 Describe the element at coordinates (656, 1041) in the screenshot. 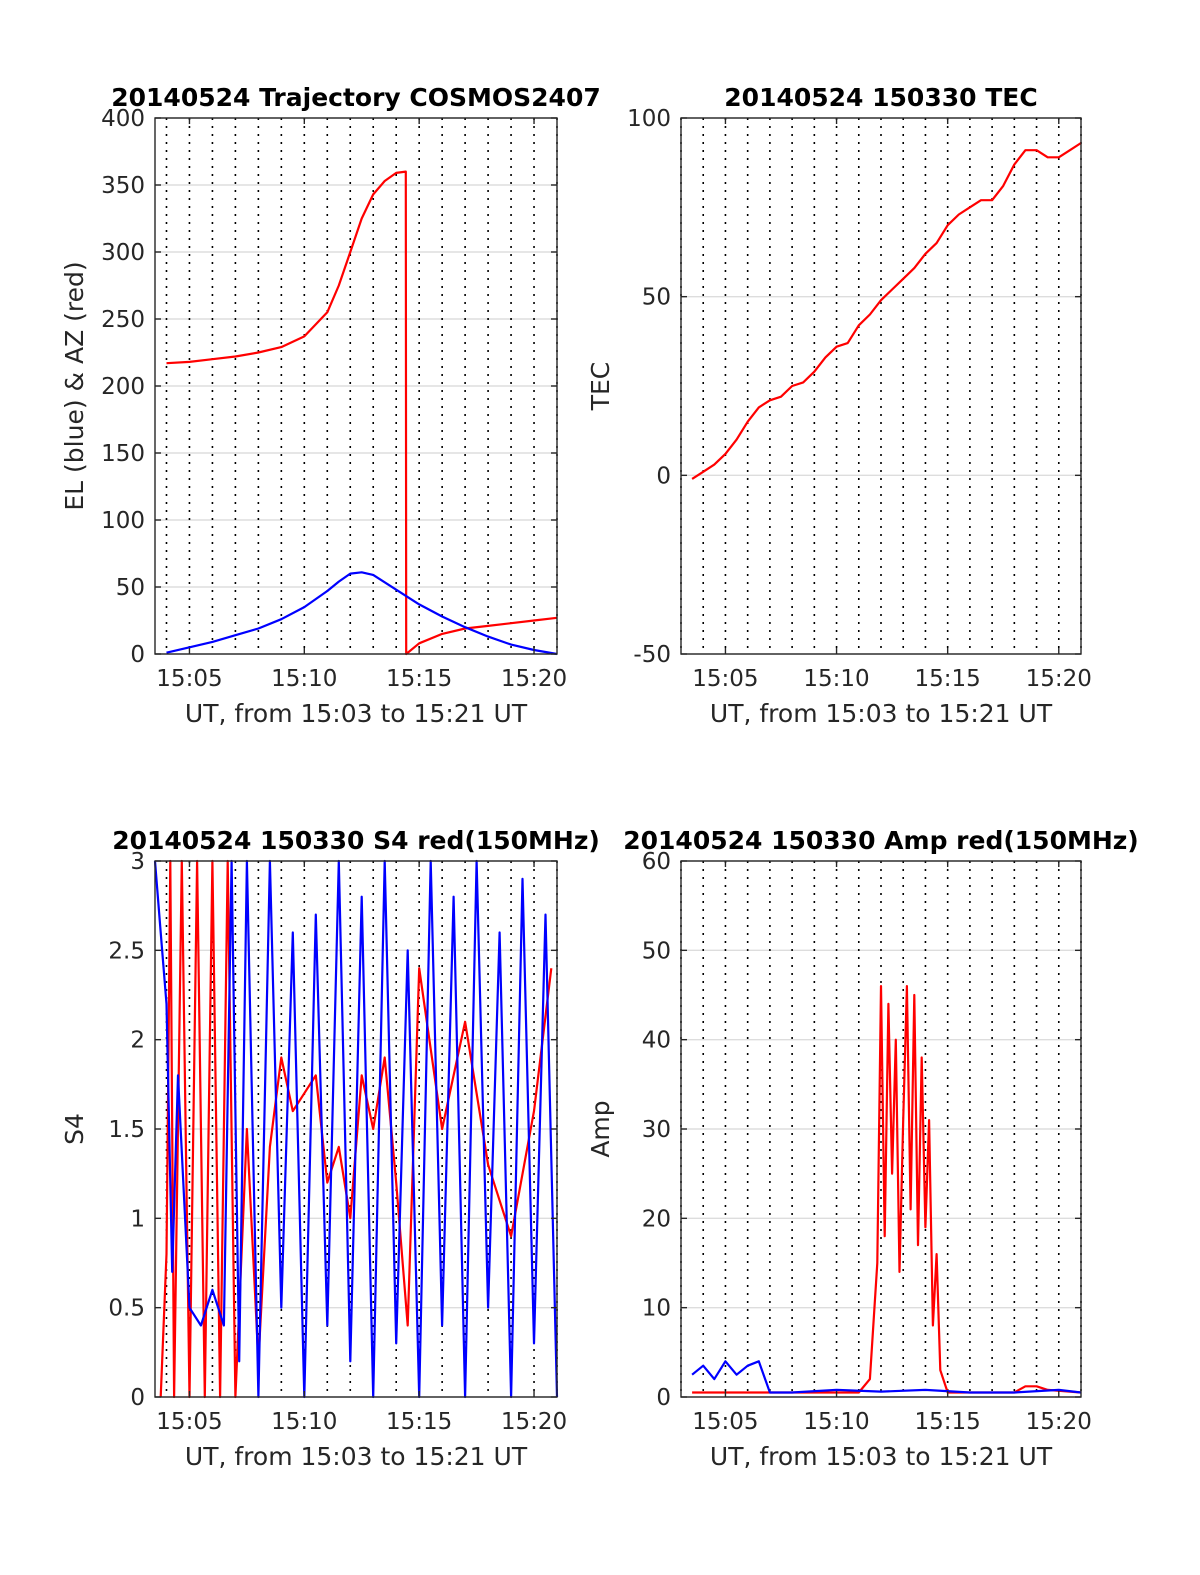

I see `y-tick-label: 40` at that location.